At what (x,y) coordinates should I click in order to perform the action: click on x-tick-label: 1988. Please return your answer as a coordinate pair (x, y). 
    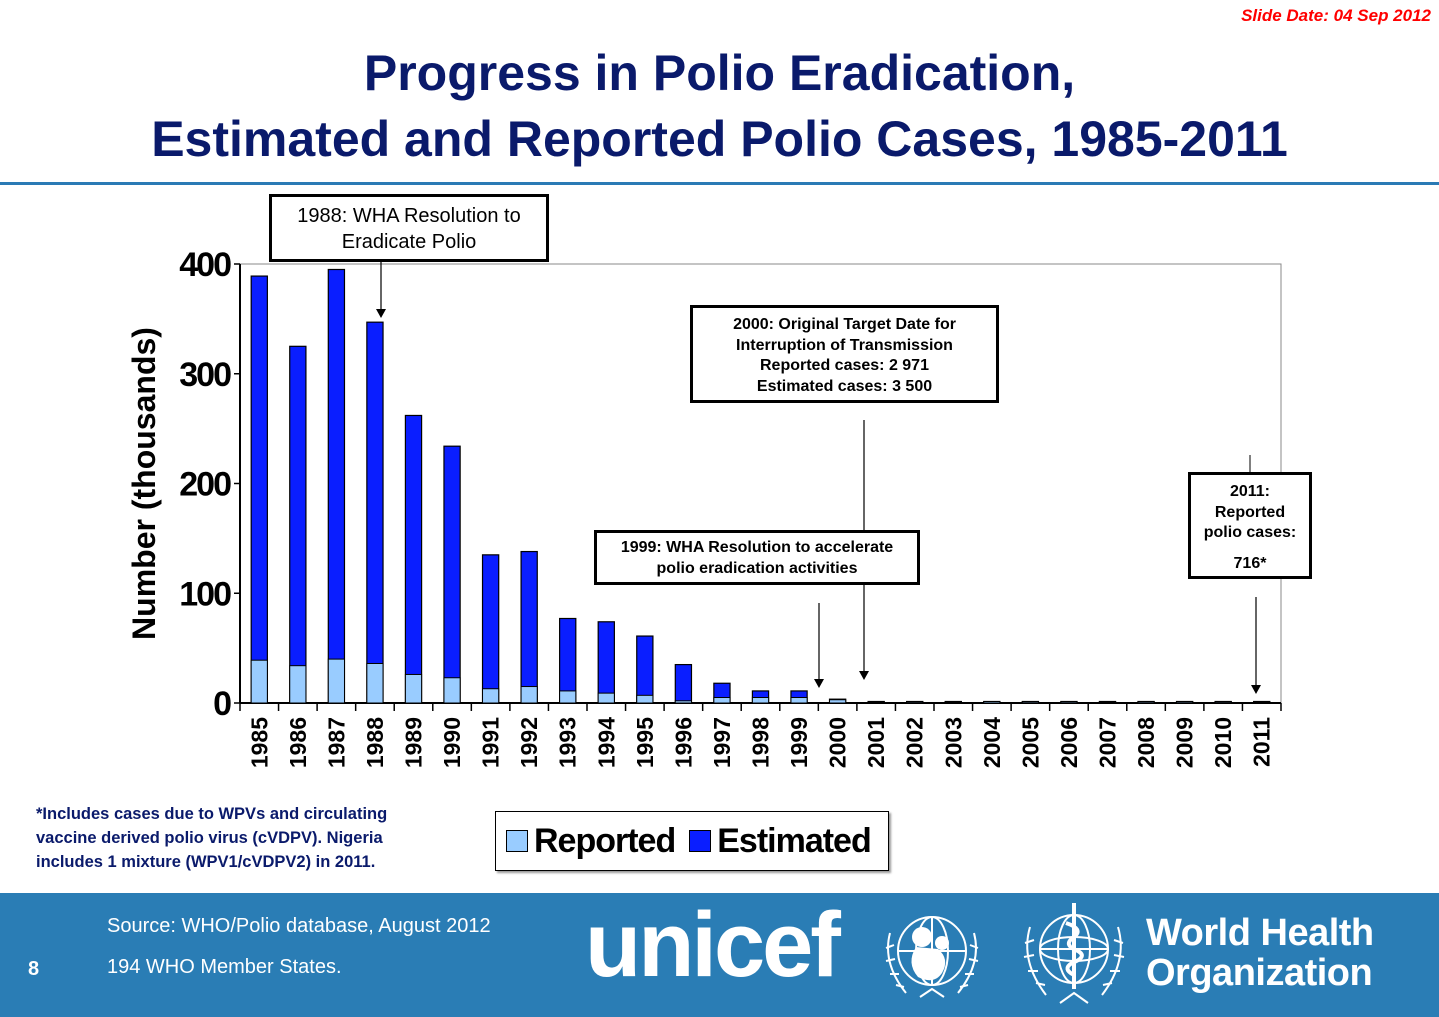
    Looking at the image, I should click on (375, 742).